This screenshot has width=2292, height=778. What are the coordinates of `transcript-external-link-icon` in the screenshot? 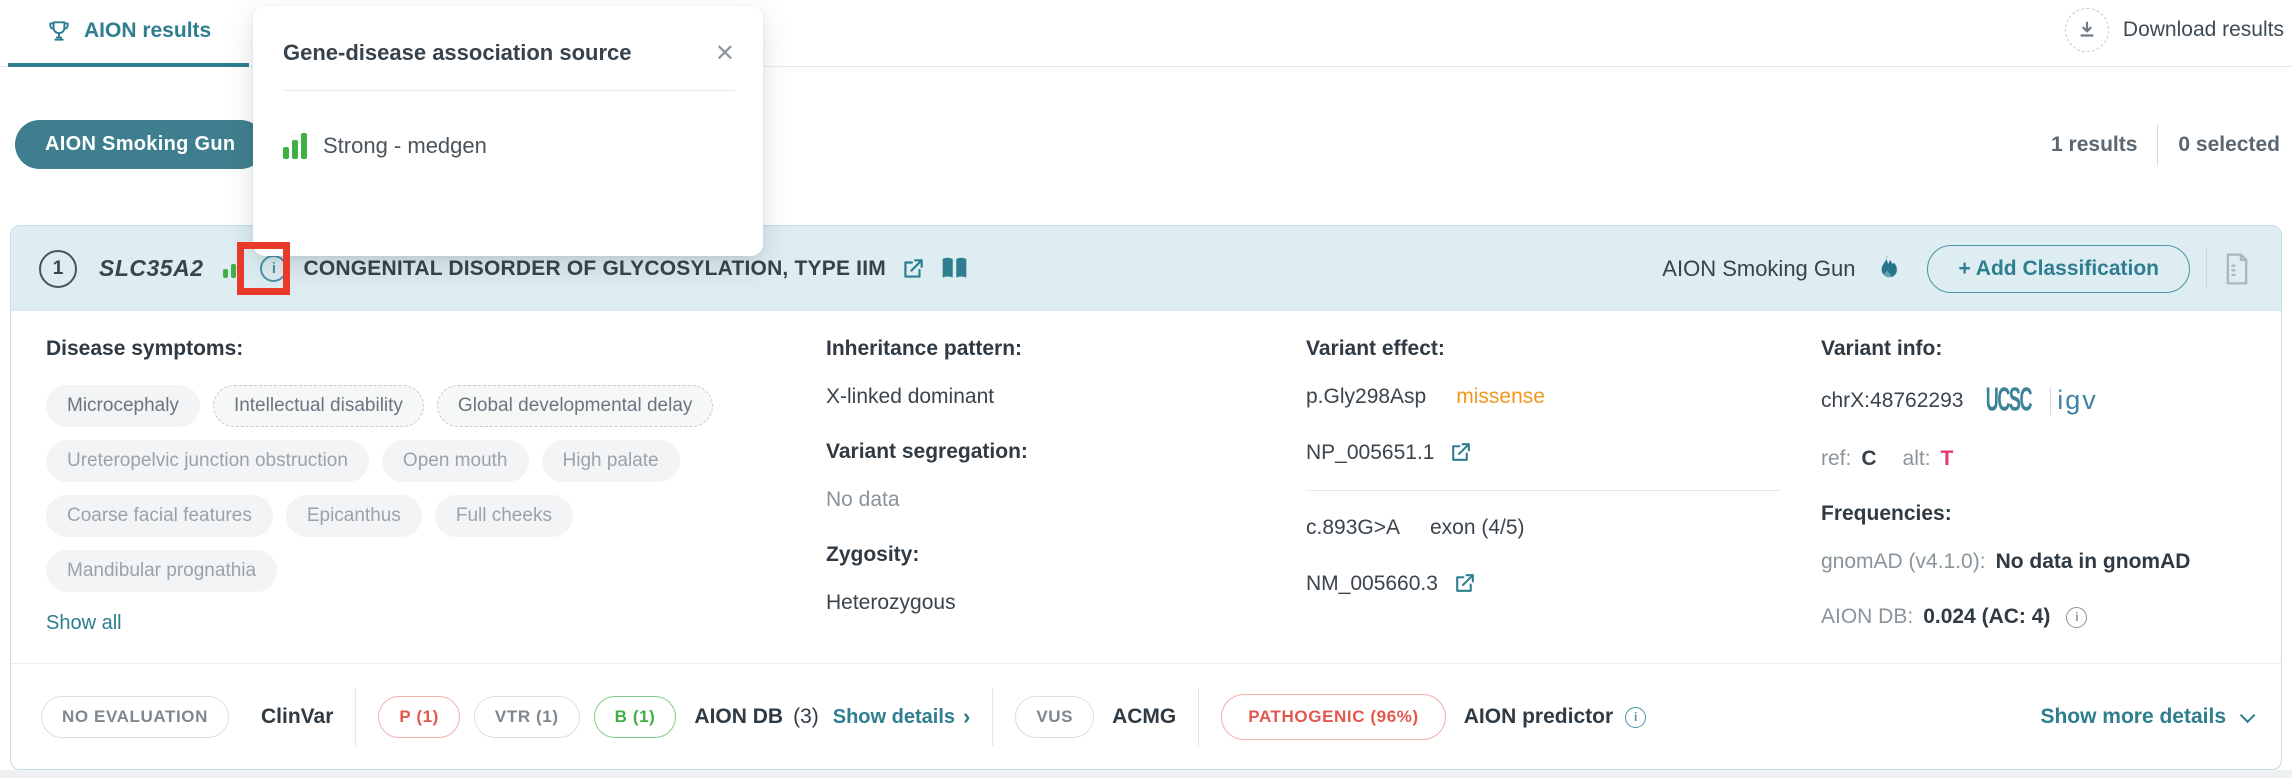 It's located at (1464, 583).